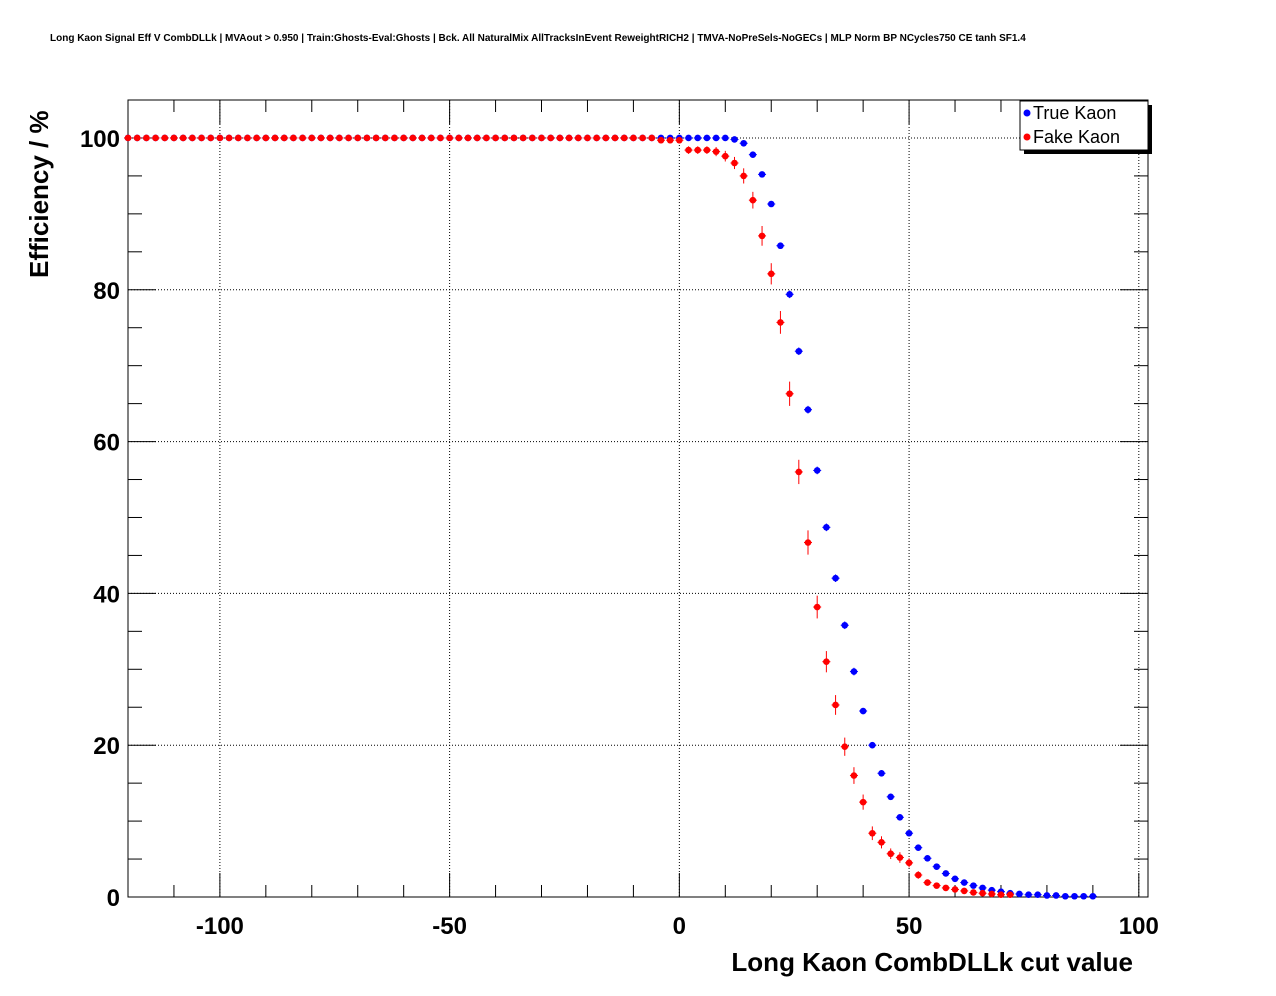 The width and height of the screenshot is (1276, 996). Describe the element at coordinates (1084, 125) in the screenshot. I see `legend-box` at that location.